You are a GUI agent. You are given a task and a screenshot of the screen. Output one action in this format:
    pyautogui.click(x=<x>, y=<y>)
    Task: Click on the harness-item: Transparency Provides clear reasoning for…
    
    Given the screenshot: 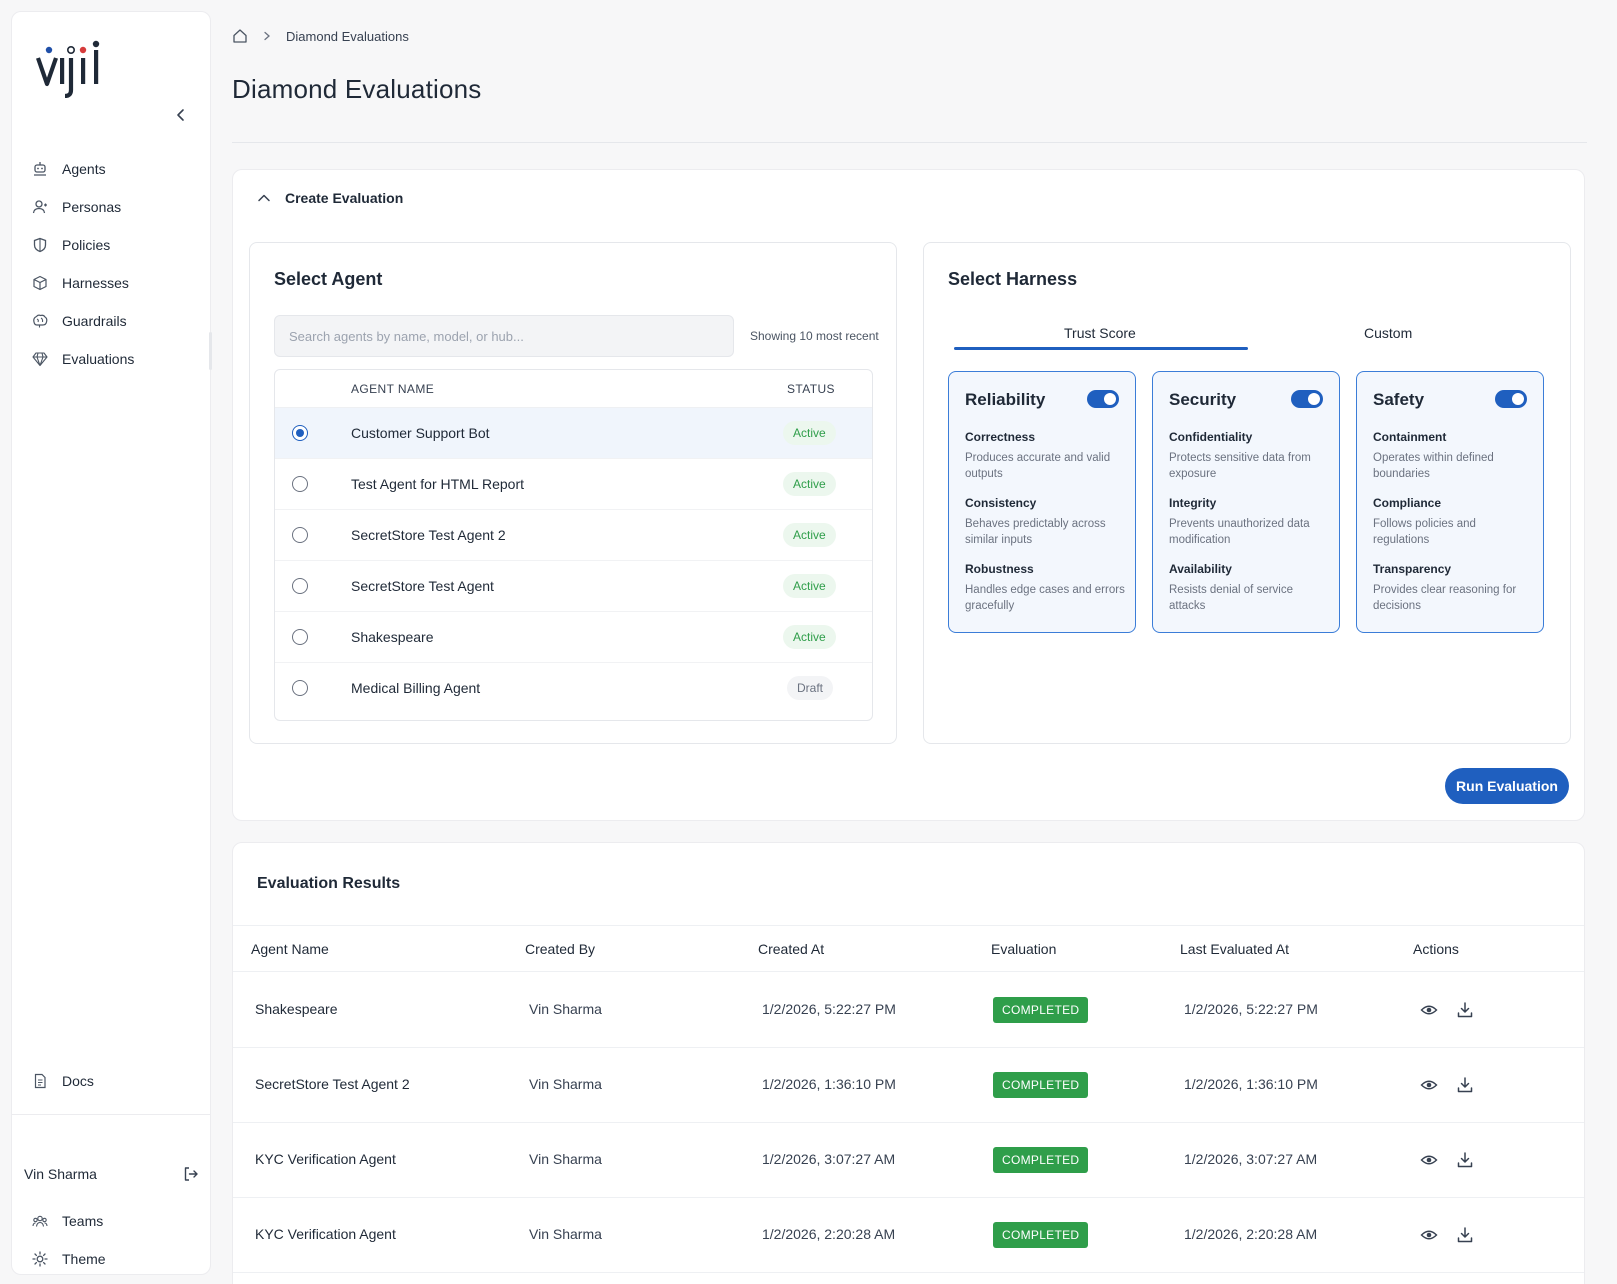 What is the action you would take?
    pyautogui.click(x=1453, y=588)
    